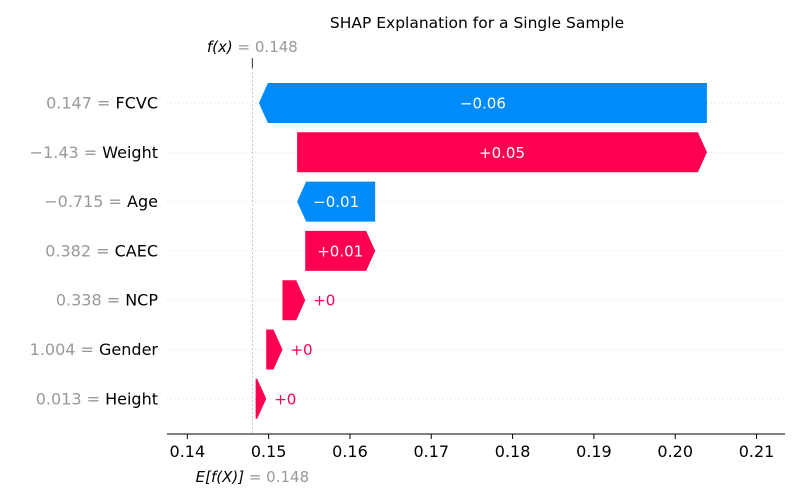  What do you see at coordinates (252, 236) in the screenshot?
I see `reference-lines: f(x) = 0.148` at bounding box center [252, 236].